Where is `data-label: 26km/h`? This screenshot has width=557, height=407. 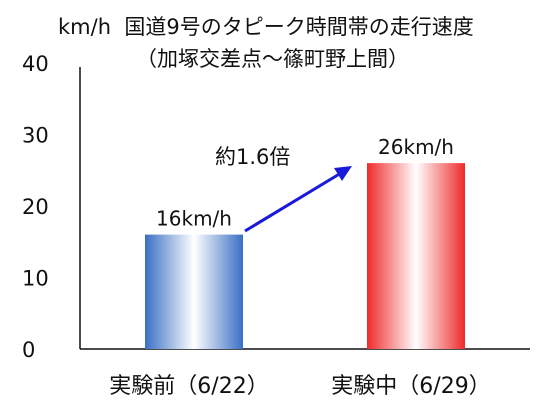
data-label: 26km/h is located at coordinates (416, 147).